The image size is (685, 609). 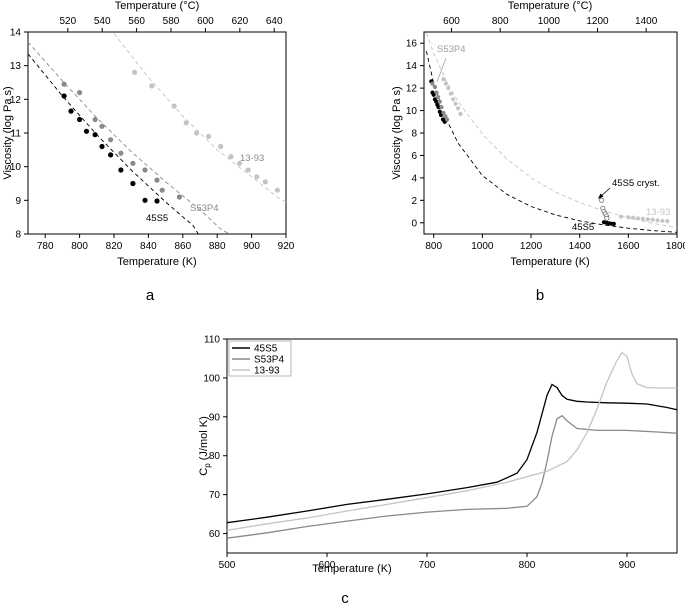 I want to click on x-tick-label: 600, so click(x=327, y=565).